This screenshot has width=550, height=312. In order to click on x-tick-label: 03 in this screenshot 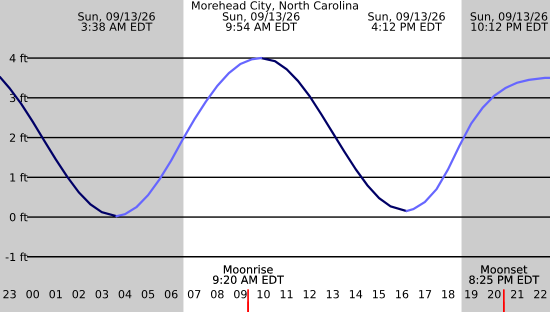, I will do `click(102, 294)`.